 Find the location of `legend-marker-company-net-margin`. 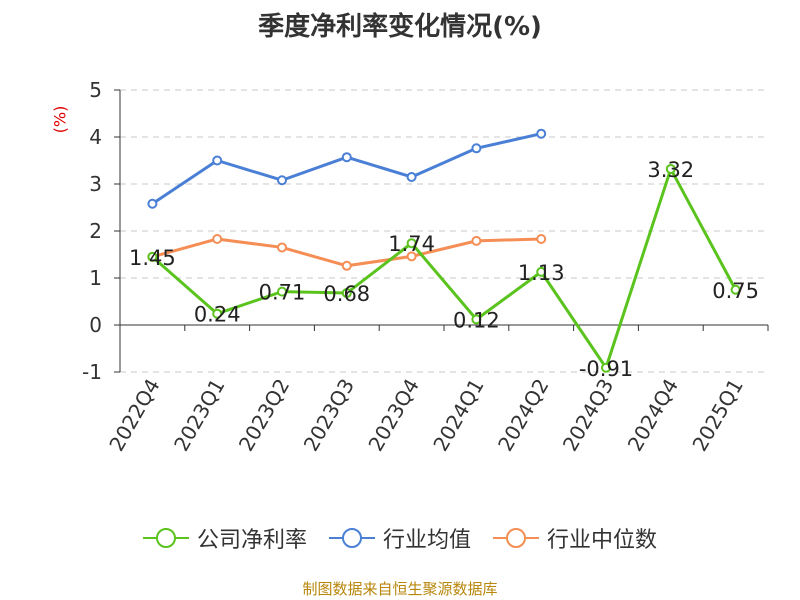

legend-marker-company-net-margin is located at coordinates (165, 538).